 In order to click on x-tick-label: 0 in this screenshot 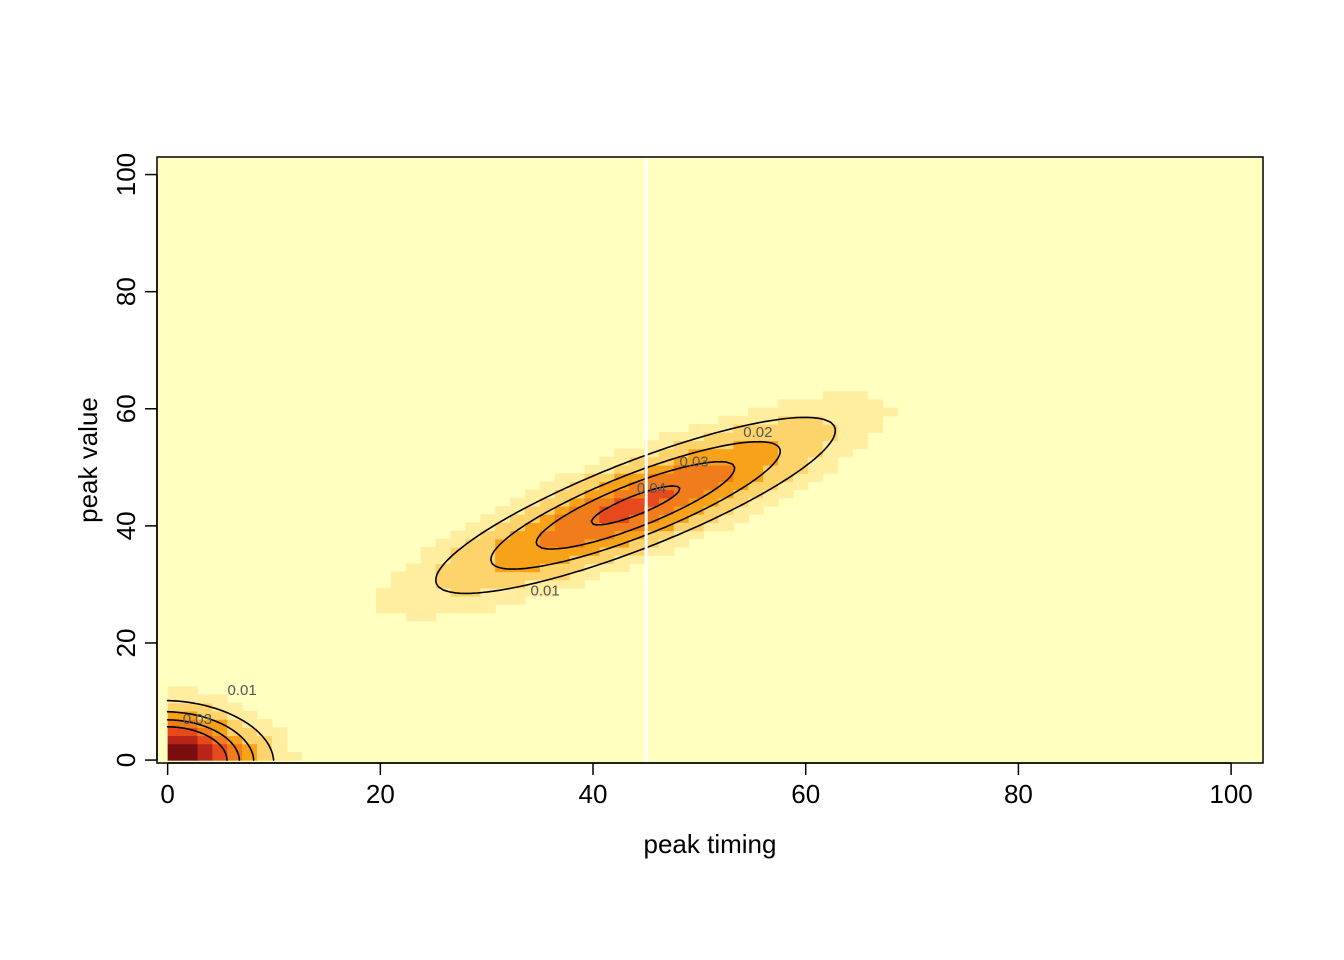, I will do `click(167, 794)`.